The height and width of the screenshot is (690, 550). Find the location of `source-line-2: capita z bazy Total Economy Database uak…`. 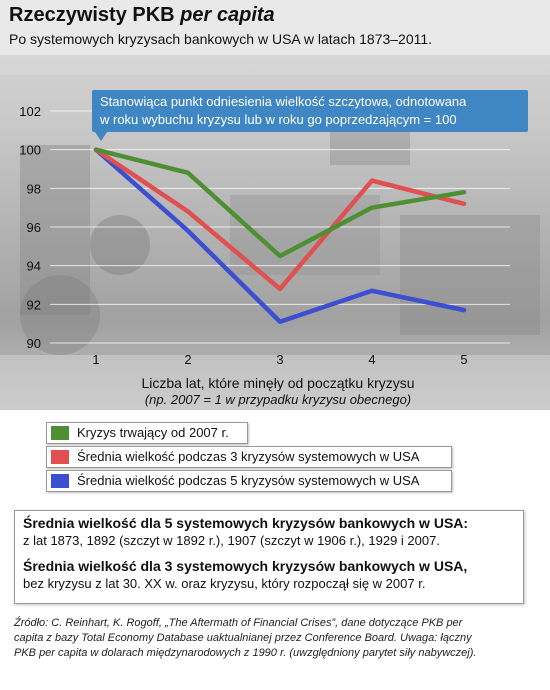

source-line-2: capita z bazy Total Economy Database uak… is located at coordinates (243, 638).